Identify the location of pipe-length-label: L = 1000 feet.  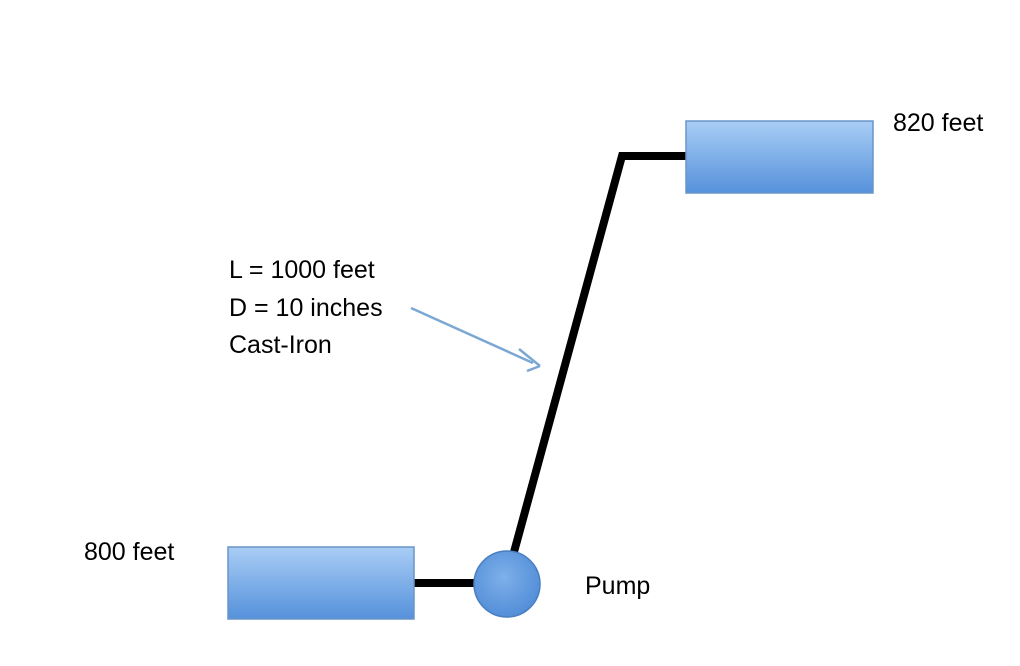
(302, 270).